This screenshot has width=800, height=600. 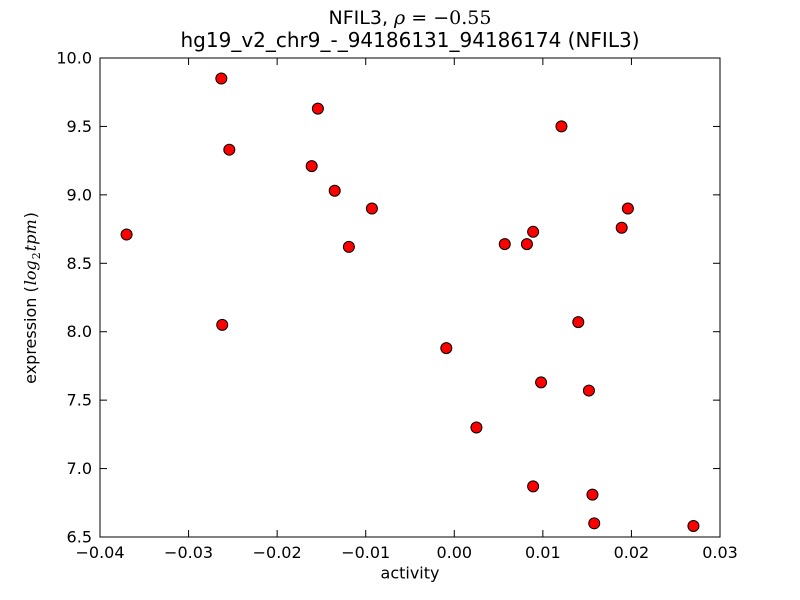 What do you see at coordinates (410, 573) in the screenshot?
I see `x-axis-label: activity` at bounding box center [410, 573].